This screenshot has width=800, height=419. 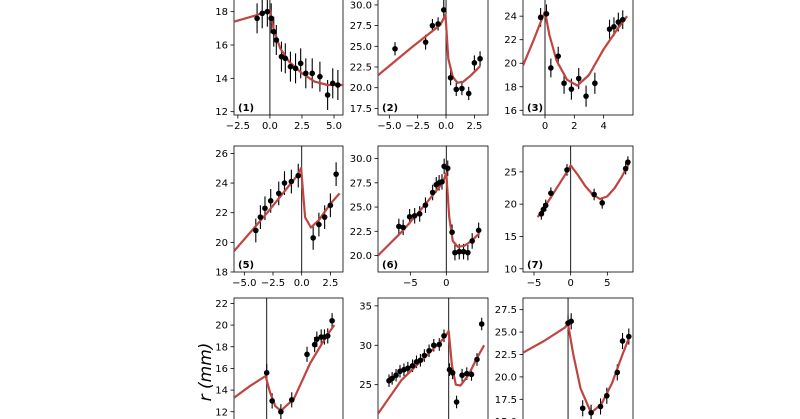 What do you see at coordinates (535, 108) in the screenshot?
I see `panel-label: (3)` at bounding box center [535, 108].